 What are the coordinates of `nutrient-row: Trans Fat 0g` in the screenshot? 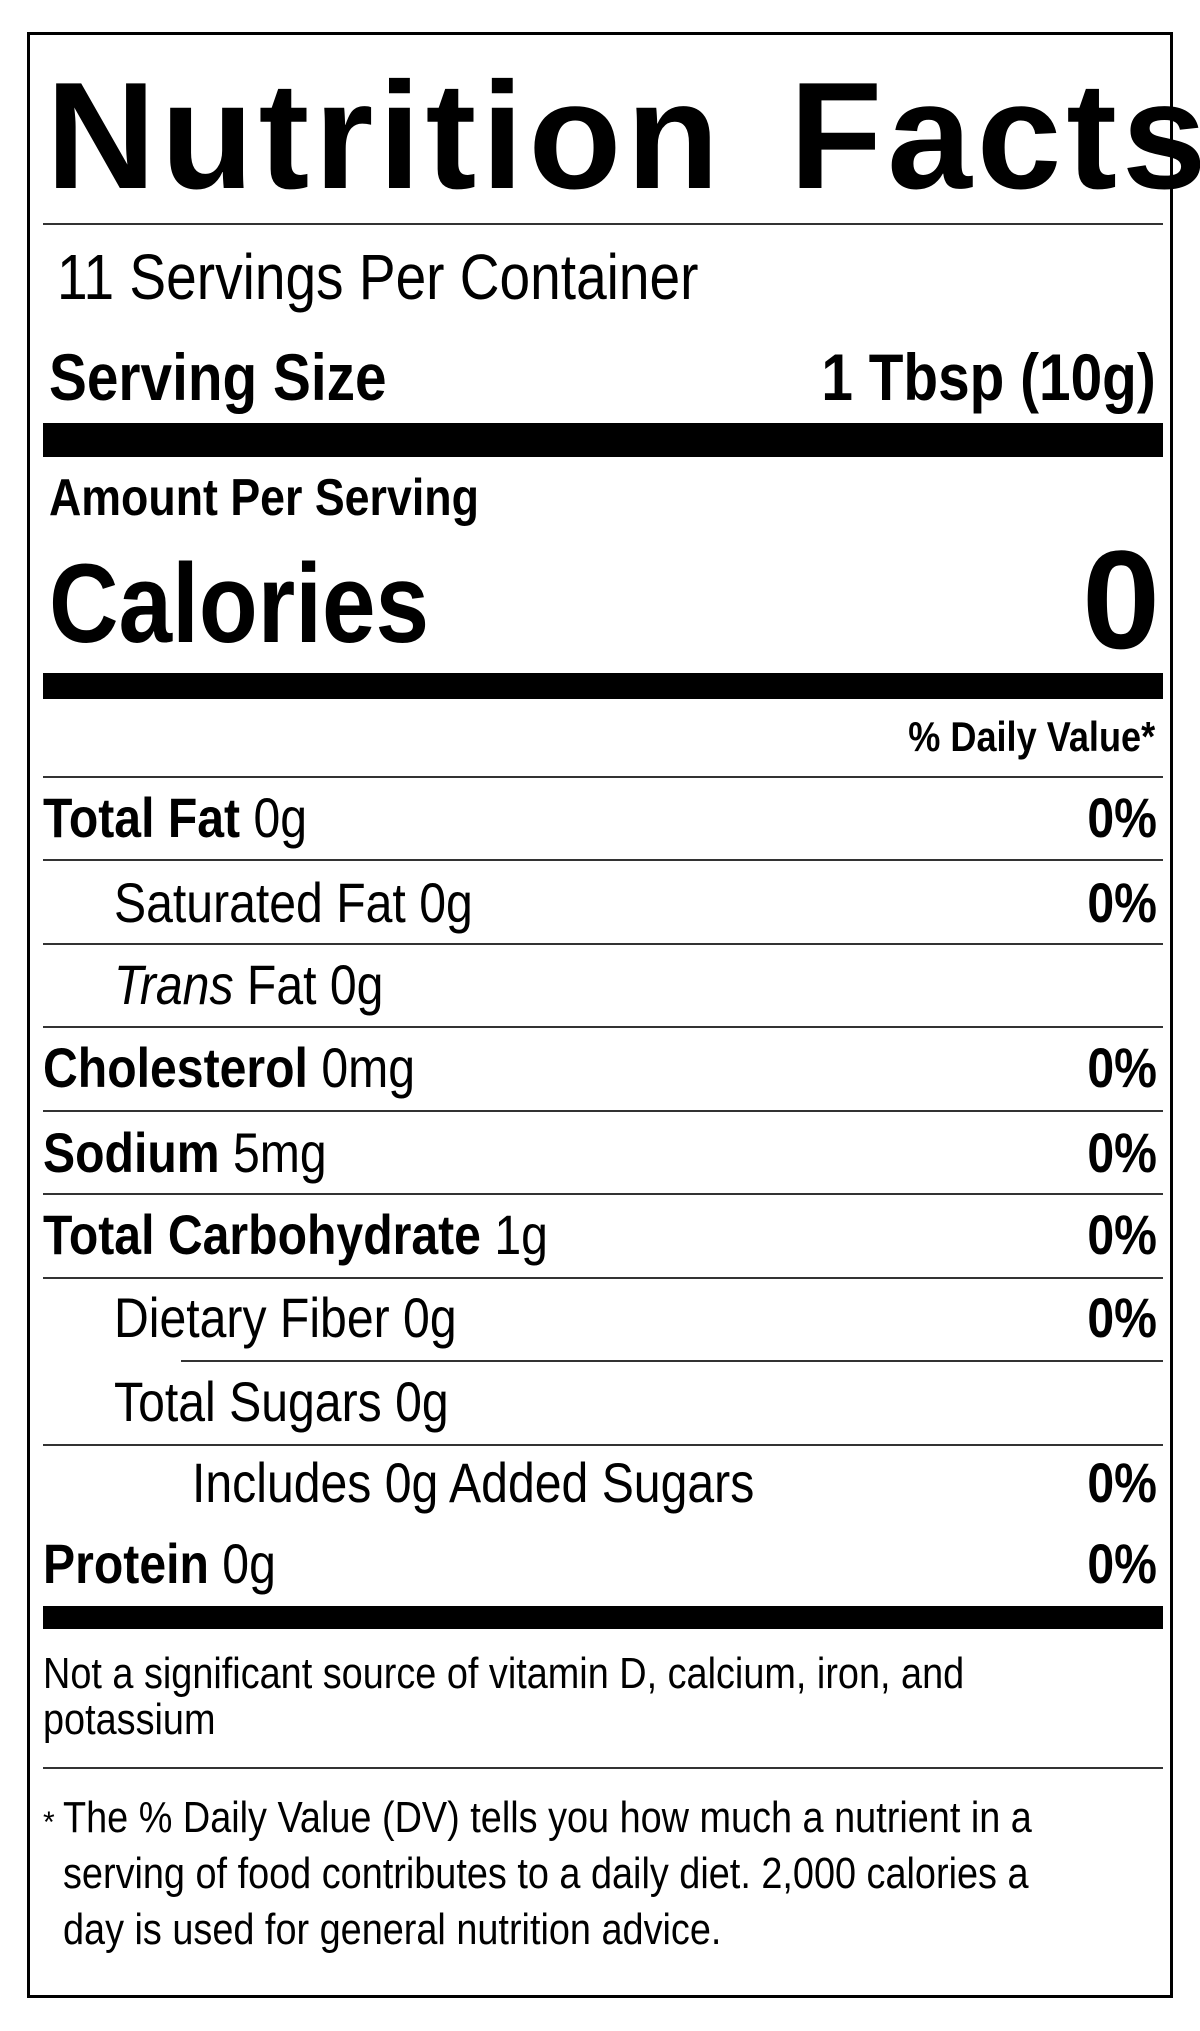 It's located at (600, 985).